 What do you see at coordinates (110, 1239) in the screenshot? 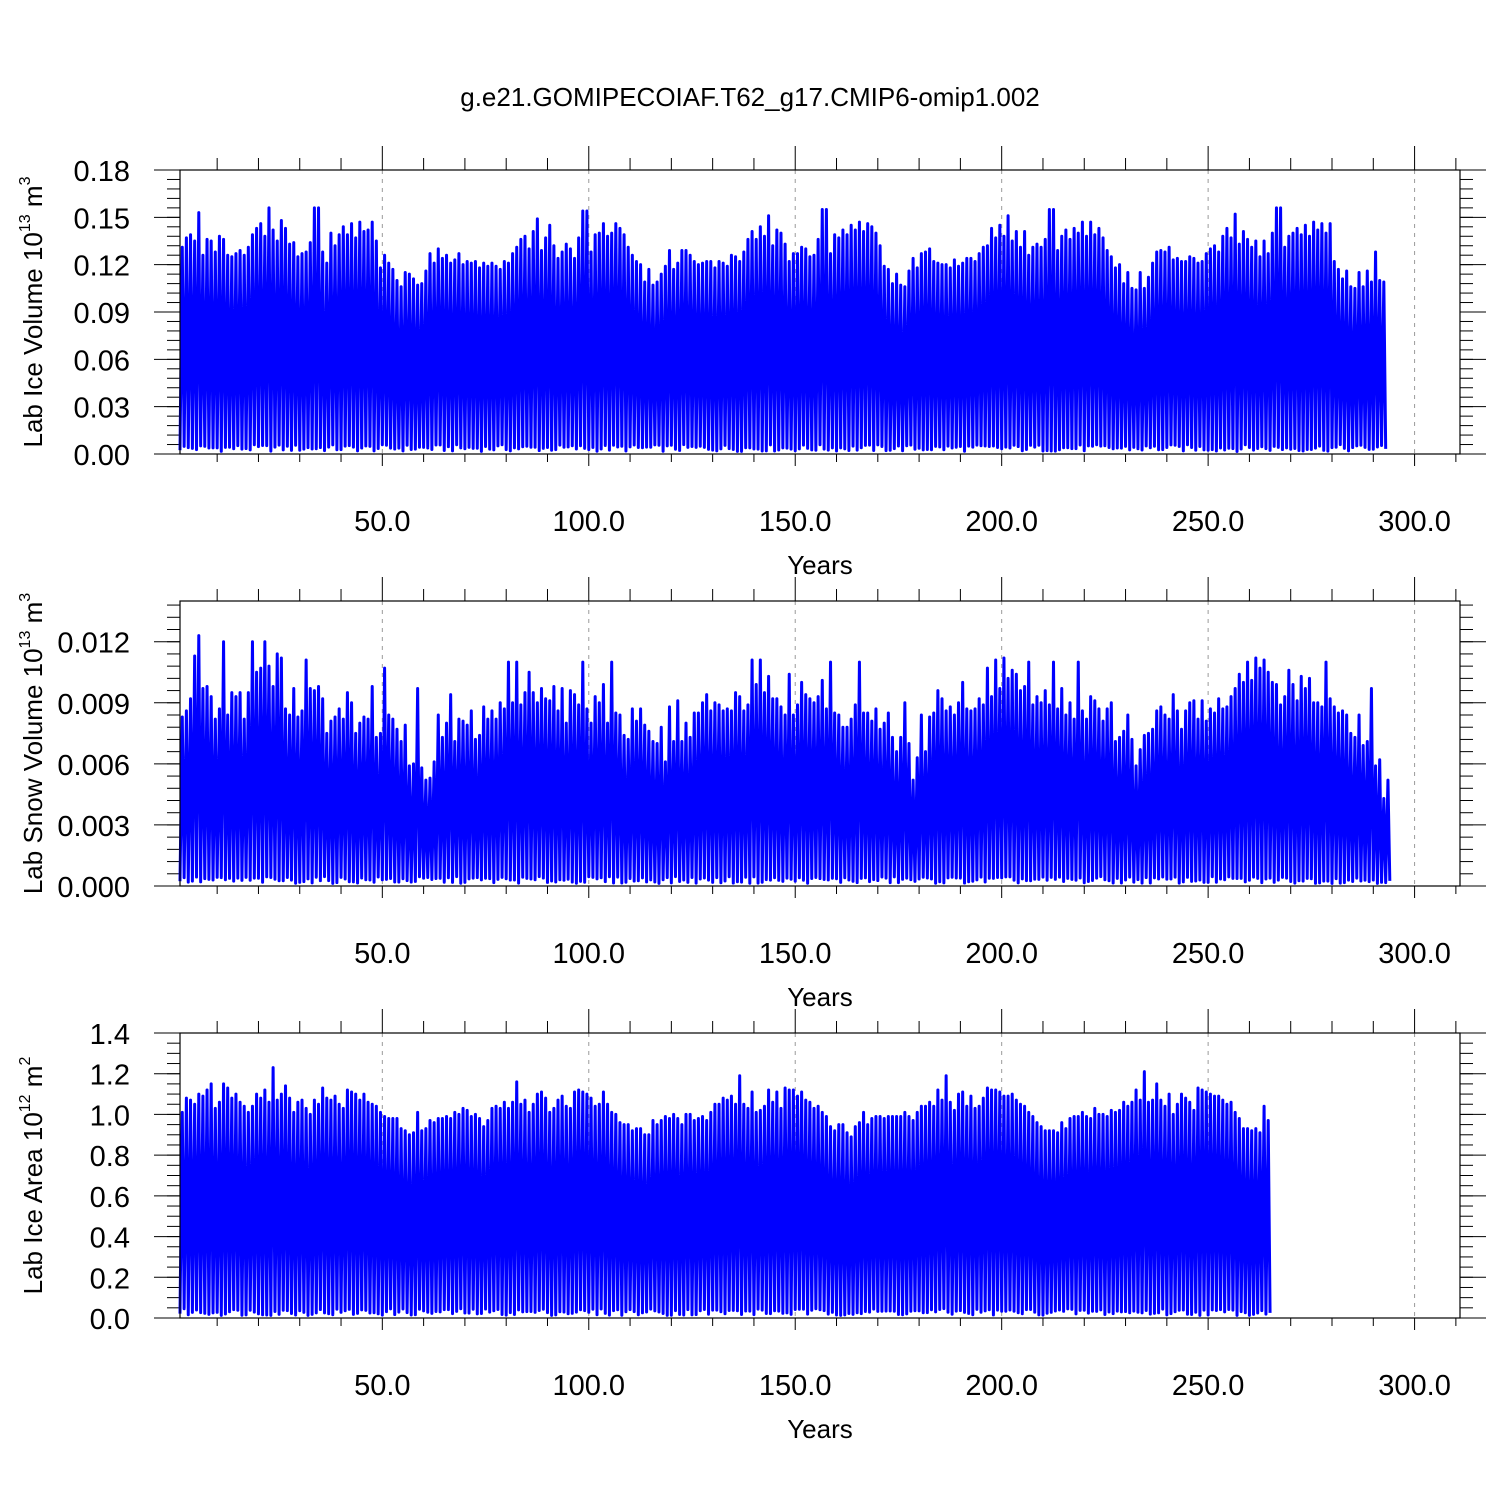
I see `y-tick-label: 0.4` at bounding box center [110, 1239].